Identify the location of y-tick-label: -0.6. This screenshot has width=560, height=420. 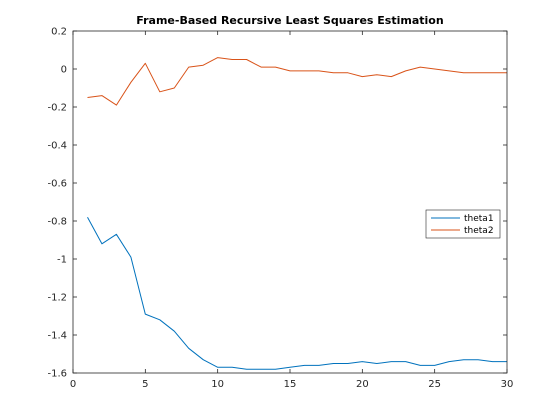
(57, 184).